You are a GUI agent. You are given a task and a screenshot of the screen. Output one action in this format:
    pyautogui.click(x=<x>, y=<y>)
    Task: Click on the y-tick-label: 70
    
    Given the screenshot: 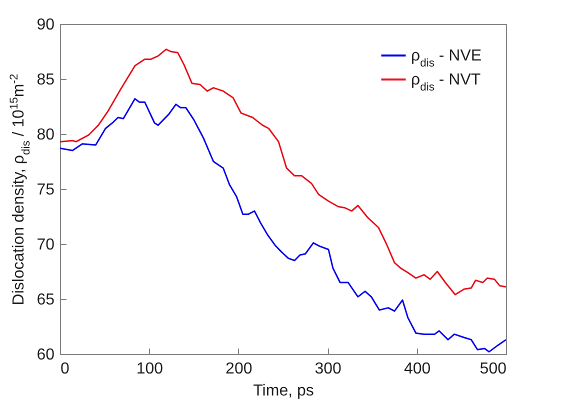 What is the action you would take?
    pyautogui.click(x=45, y=245)
    